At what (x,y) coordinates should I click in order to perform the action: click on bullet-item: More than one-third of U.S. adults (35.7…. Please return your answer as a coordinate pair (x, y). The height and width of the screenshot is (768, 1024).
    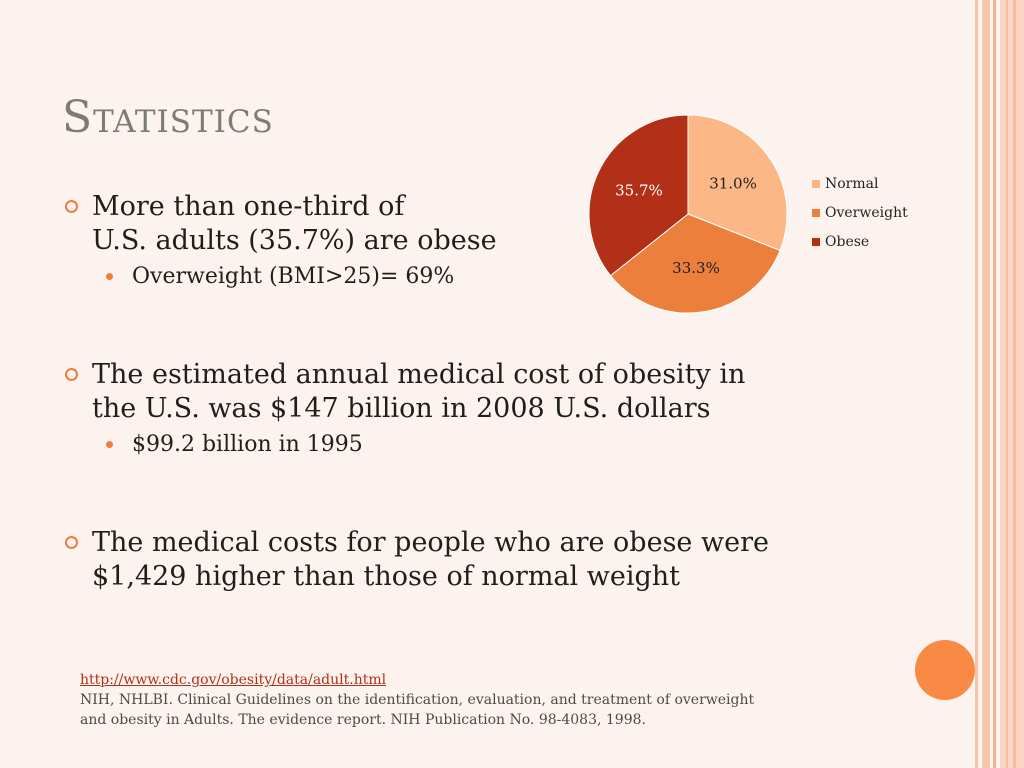
    Looking at the image, I should click on (502, 224).